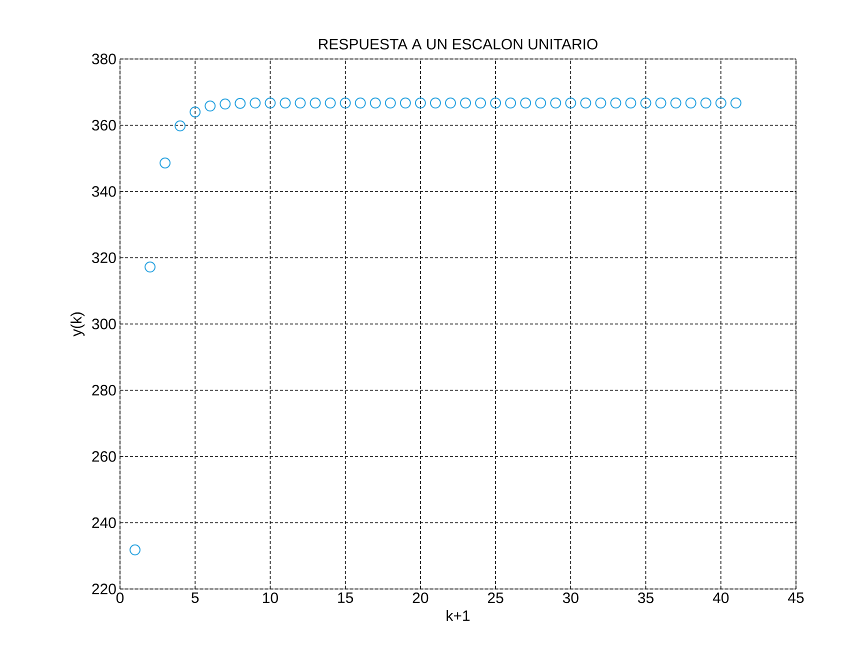 The image size is (868, 655). I want to click on x-tick-label: 40, so click(720, 598).